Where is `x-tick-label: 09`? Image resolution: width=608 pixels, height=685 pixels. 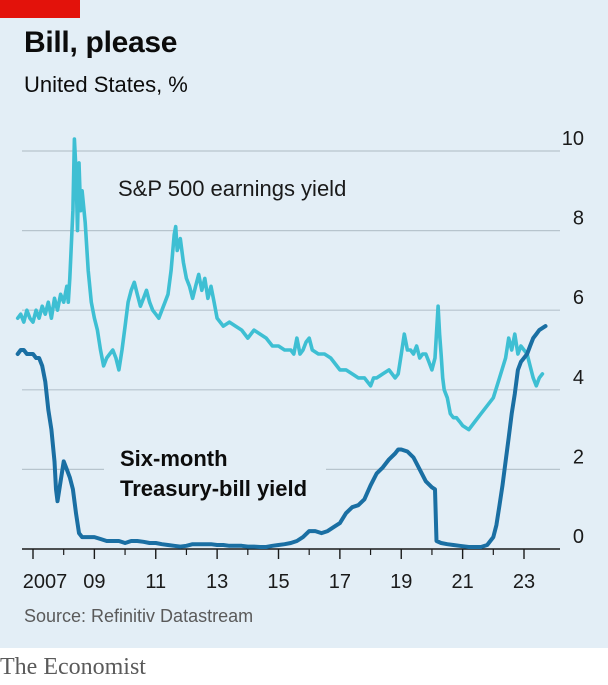 x-tick-label: 09 is located at coordinates (94, 582).